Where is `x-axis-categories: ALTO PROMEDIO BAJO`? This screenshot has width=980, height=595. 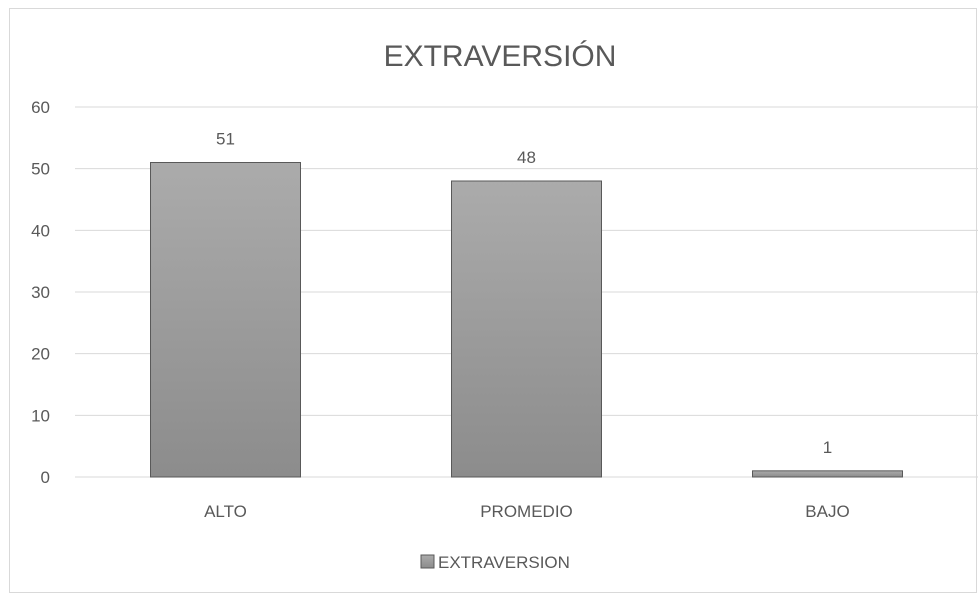
x-axis-categories: ALTO PROMEDIO BAJO is located at coordinates (527, 511).